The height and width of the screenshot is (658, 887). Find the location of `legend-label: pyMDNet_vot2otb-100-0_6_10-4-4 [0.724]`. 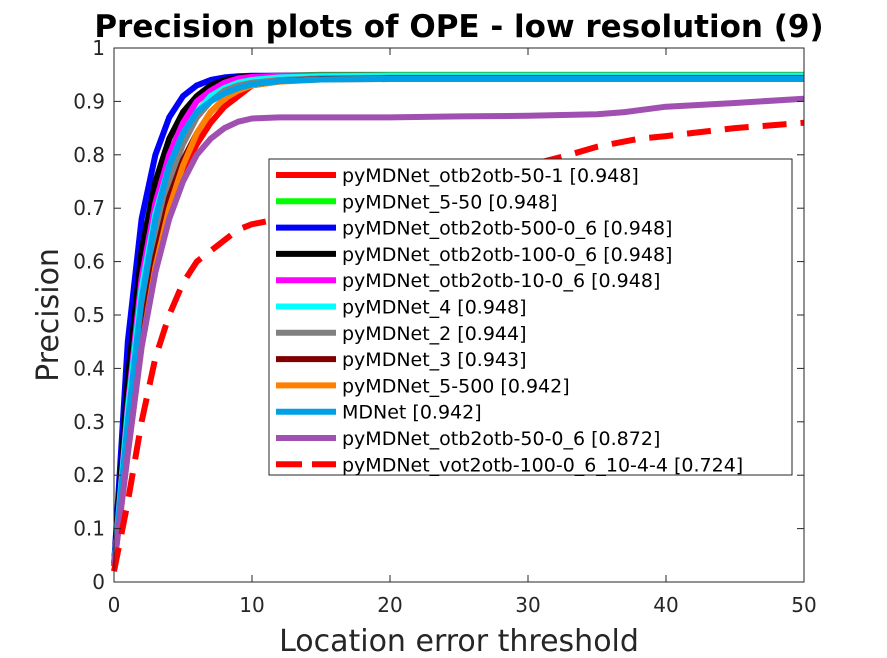

legend-label: pyMDNet_vot2otb-100-0_6_10-4-4 [0.724] is located at coordinates (542, 465).